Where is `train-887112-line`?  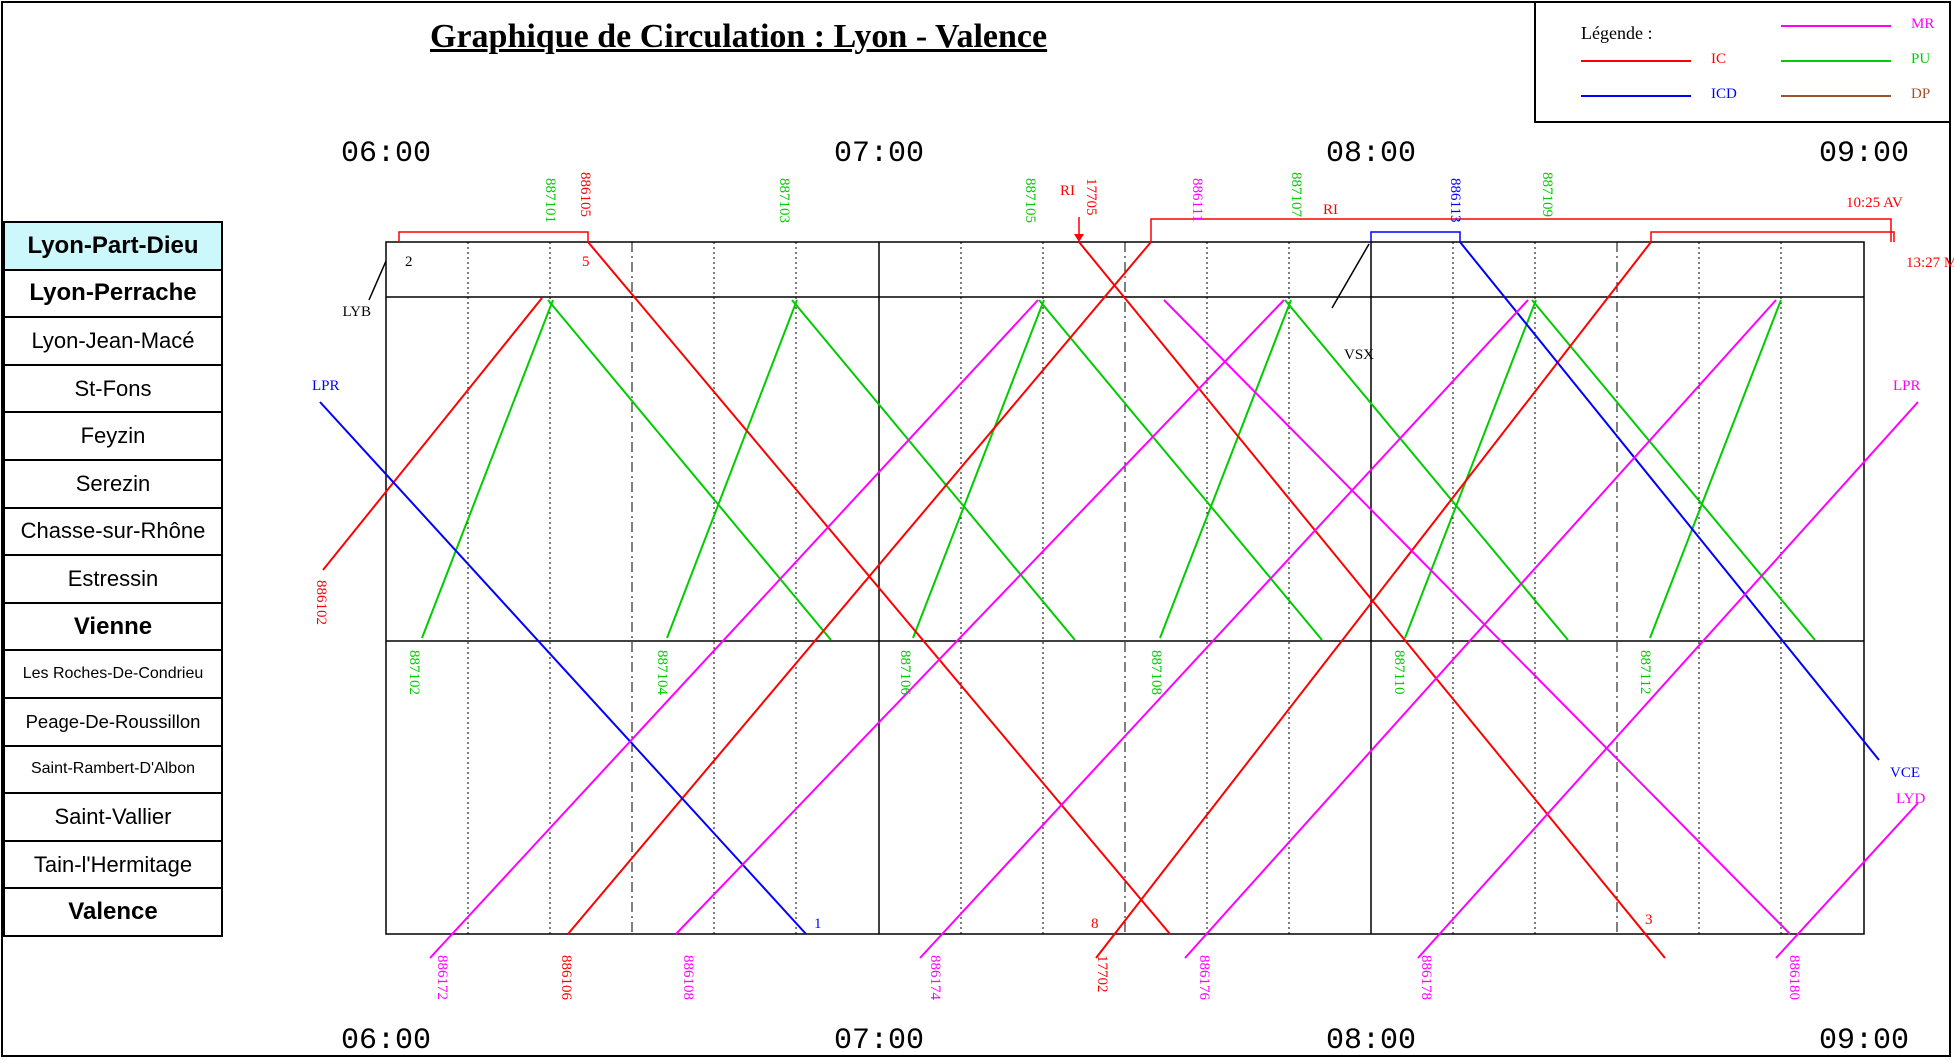 train-887112-line is located at coordinates (1715, 469).